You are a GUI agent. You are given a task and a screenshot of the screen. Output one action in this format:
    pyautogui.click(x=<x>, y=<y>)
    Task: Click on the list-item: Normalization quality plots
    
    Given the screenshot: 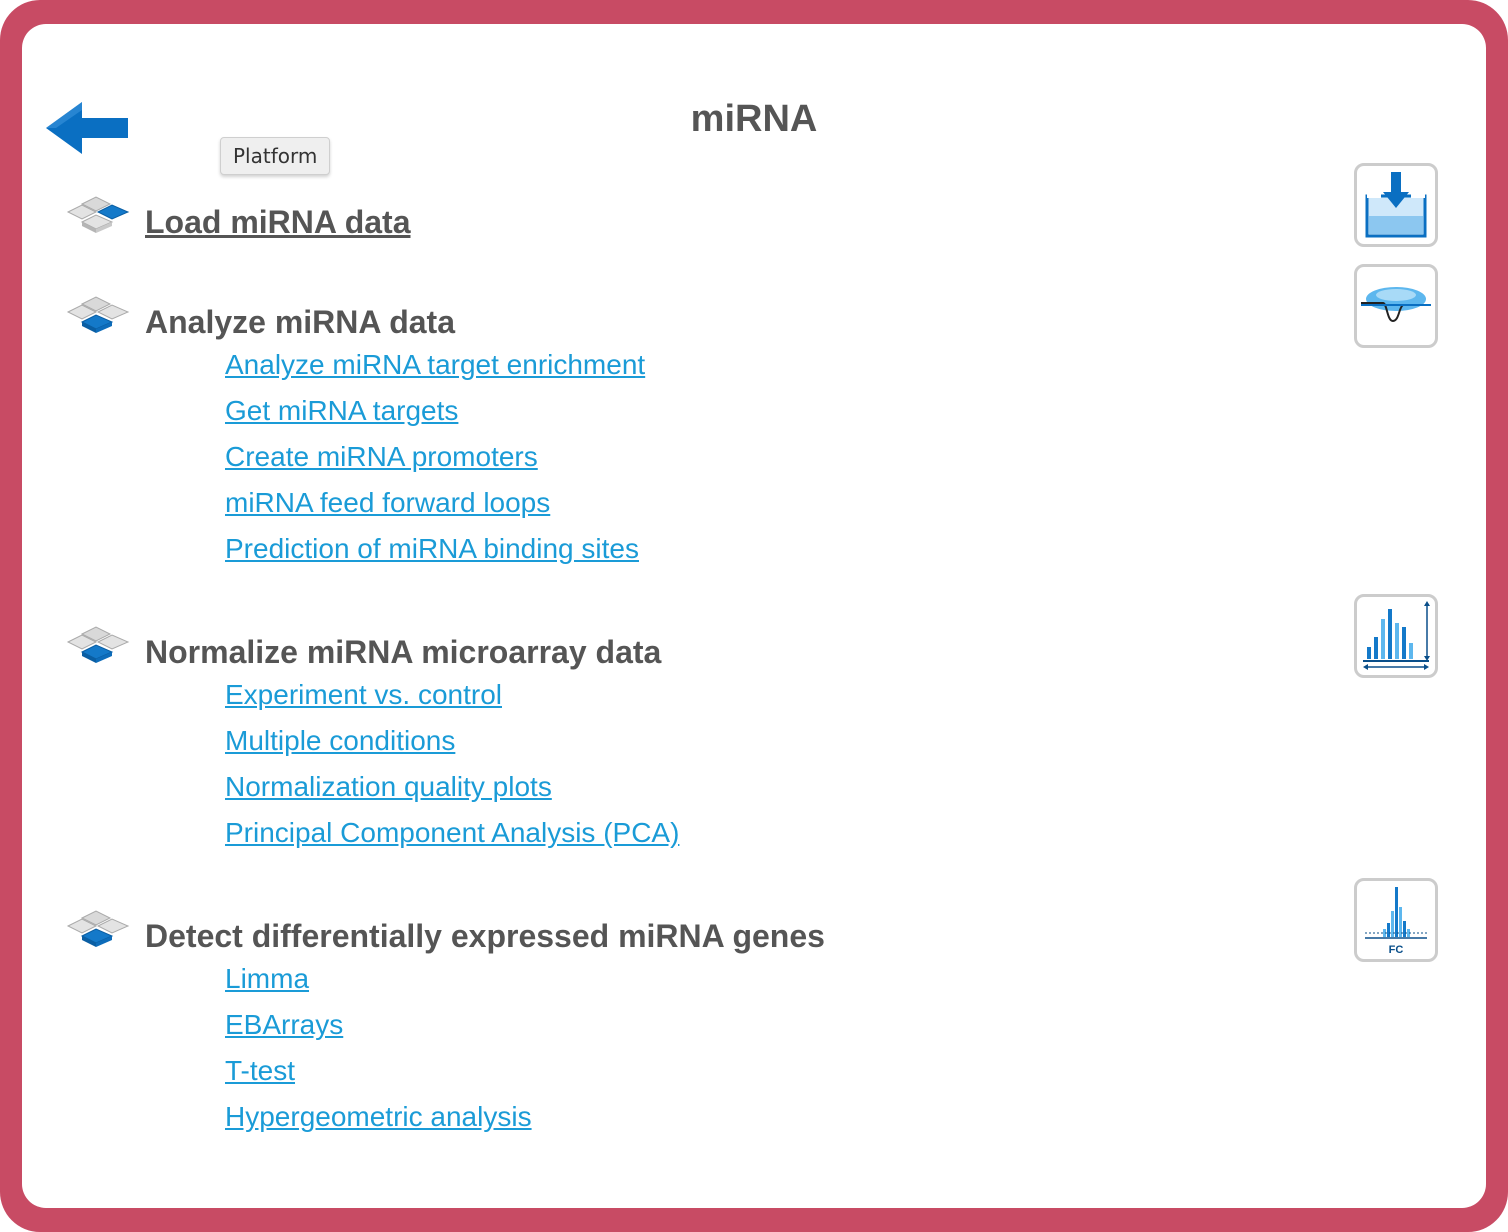 What is the action you would take?
    pyautogui.click(x=452, y=787)
    